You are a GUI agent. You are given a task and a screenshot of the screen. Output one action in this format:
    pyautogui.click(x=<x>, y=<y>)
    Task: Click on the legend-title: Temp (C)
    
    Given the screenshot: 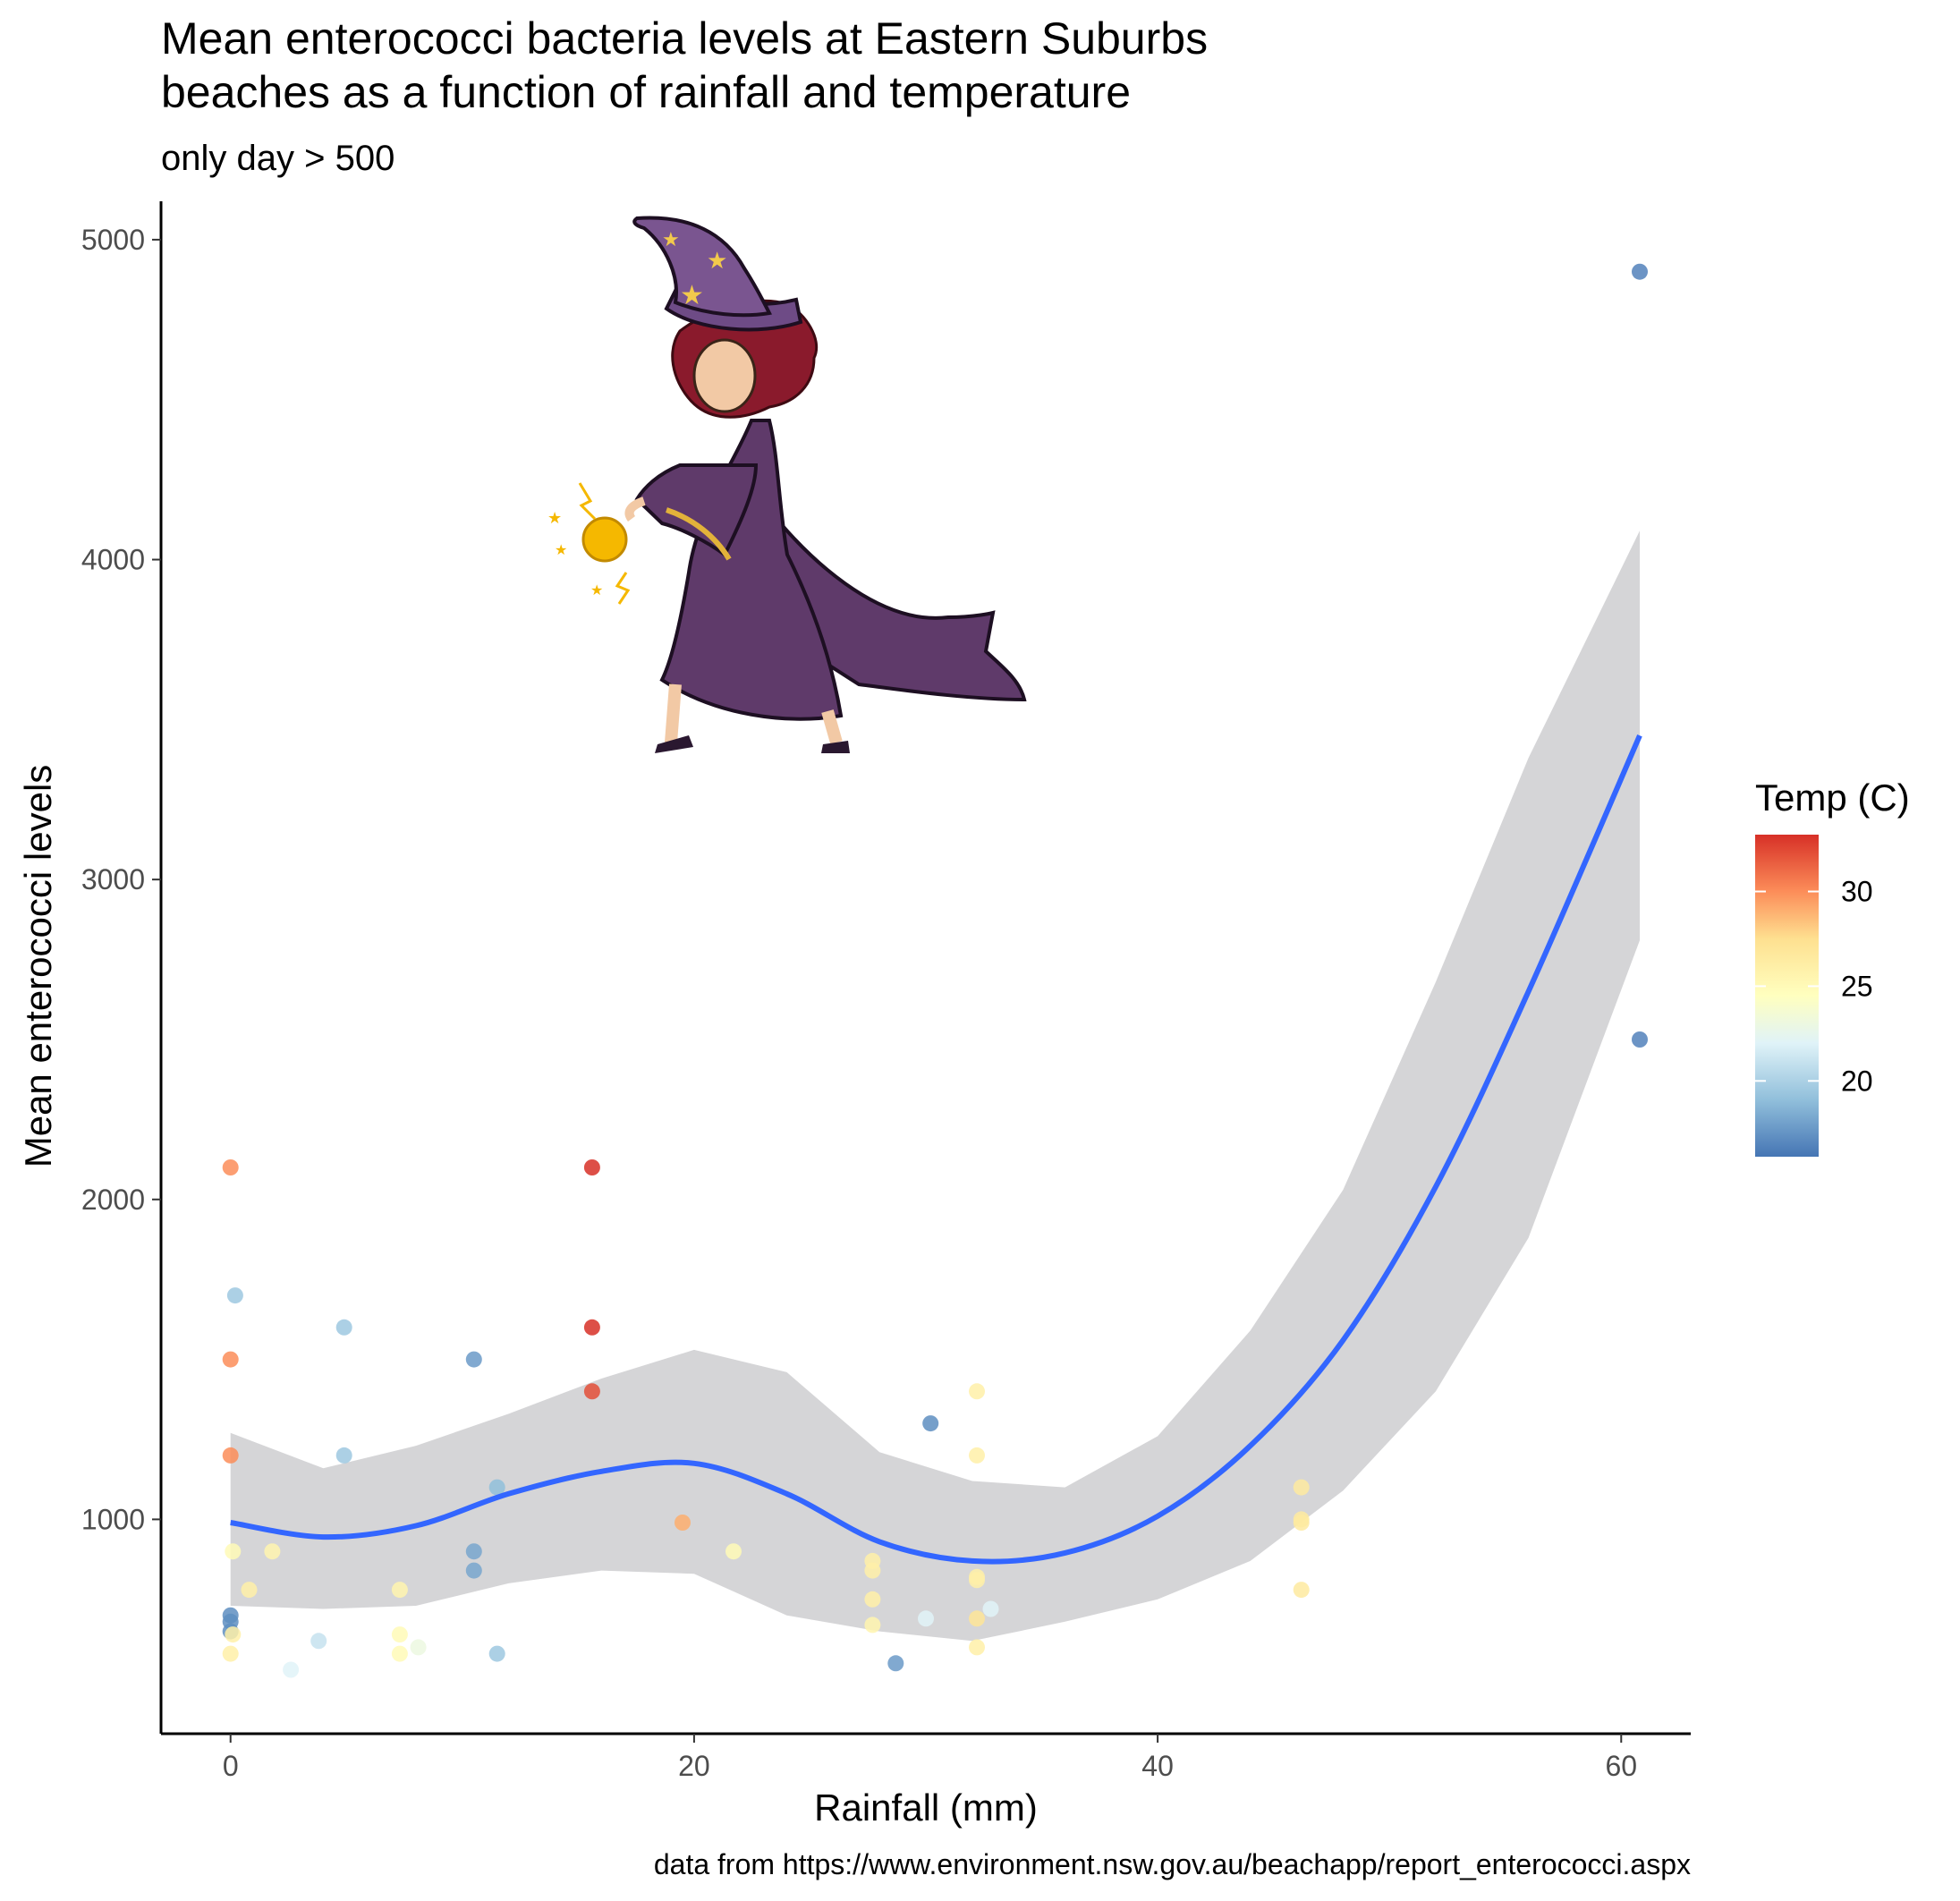 What is the action you would take?
    pyautogui.click(x=1832, y=798)
    